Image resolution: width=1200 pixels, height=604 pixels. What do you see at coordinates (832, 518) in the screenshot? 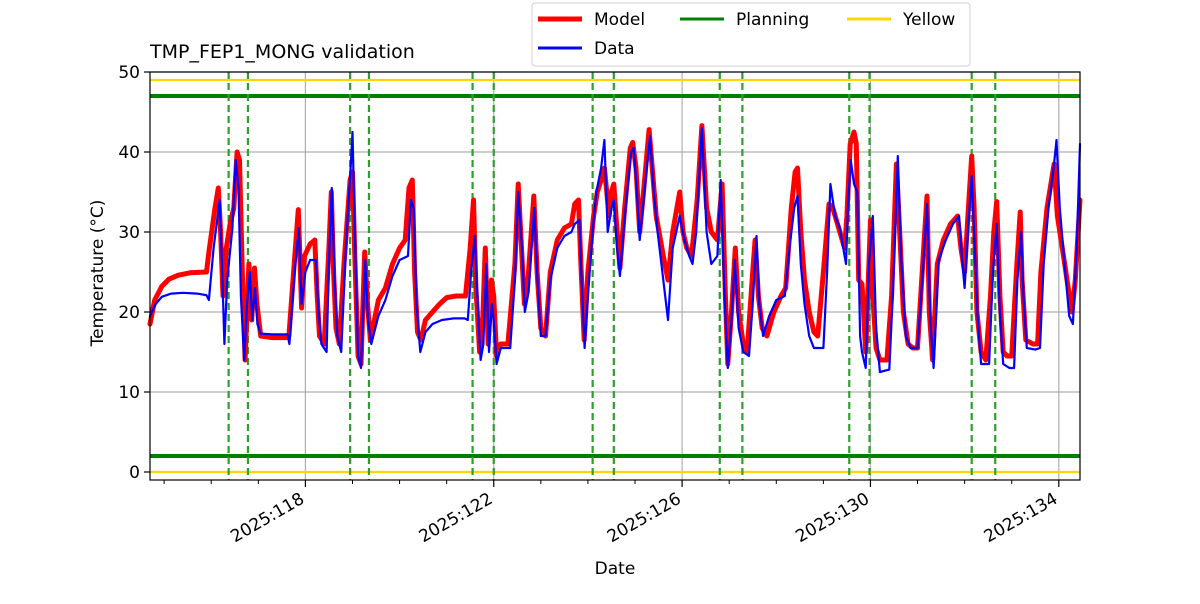
I see `x-tick-label: 2025:130` at bounding box center [832, 518].